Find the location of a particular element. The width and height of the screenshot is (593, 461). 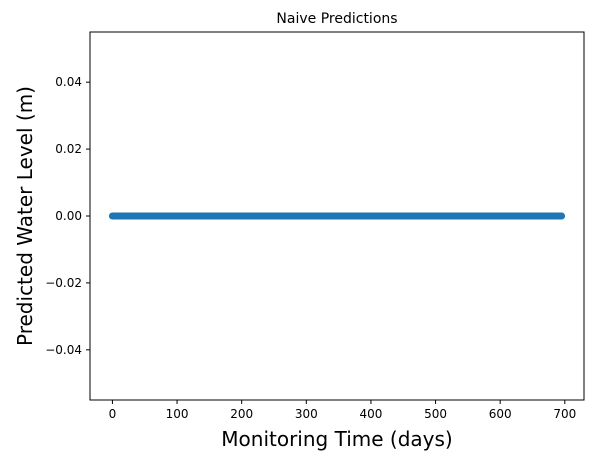

y-tick-label: 0.02 is located at coordinates (68, 149).